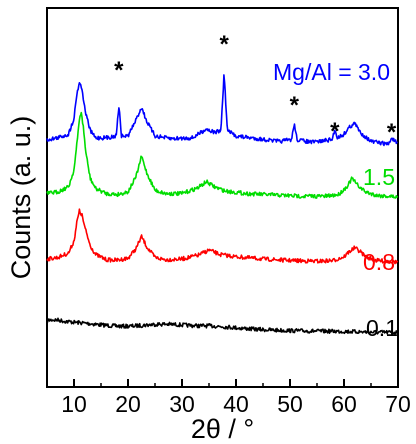  I want to click on x-axis-ticks: 10 20 30 40 50 60 70, so click(228, 398).